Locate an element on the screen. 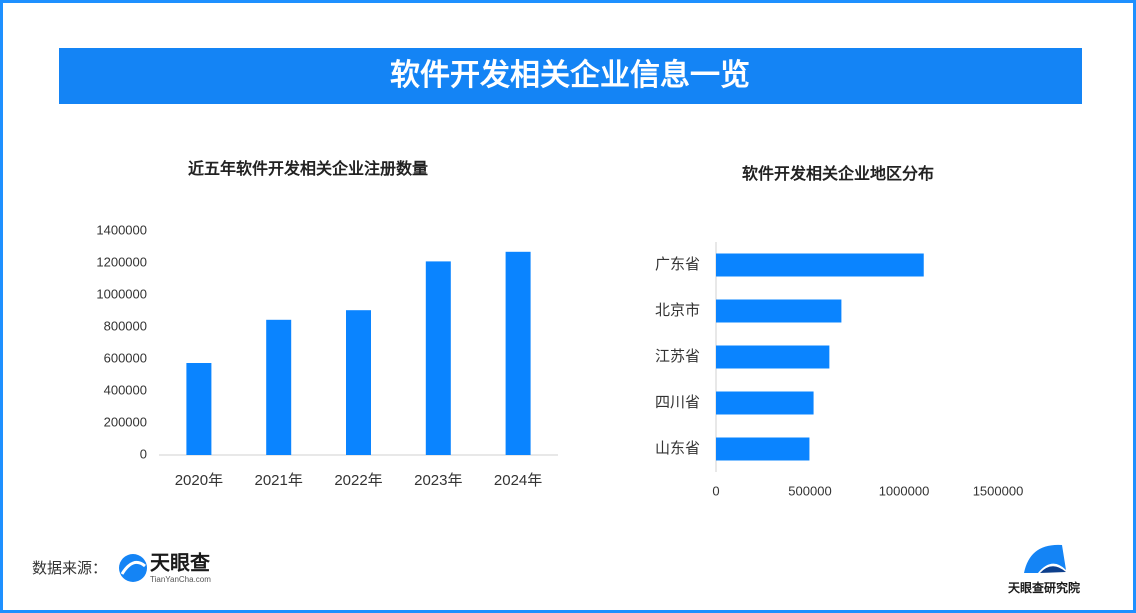 This screenshot has width=1136, height=613. x-tick-label: 0 is located at coordinates (715, 490).